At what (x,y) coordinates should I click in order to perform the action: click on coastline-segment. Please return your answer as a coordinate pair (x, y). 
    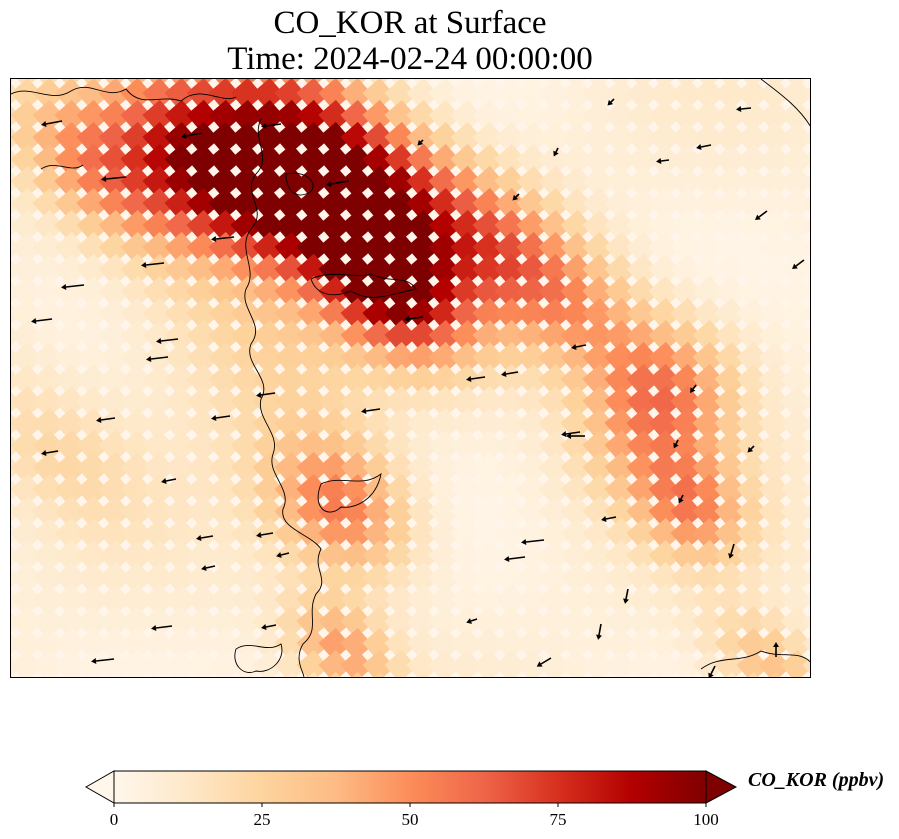
    Looking at the image, I should click on (785, 103).